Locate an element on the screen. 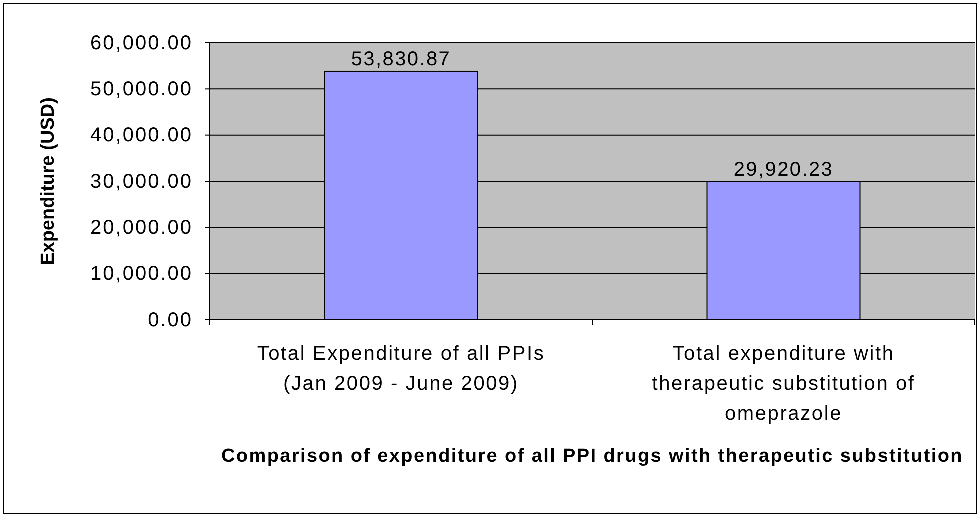 The image size is (980, 517). x-tick-label: Total Expenditure of all PPIs (Jan 2009 - June 2009) is located at coordinates (401, 369).